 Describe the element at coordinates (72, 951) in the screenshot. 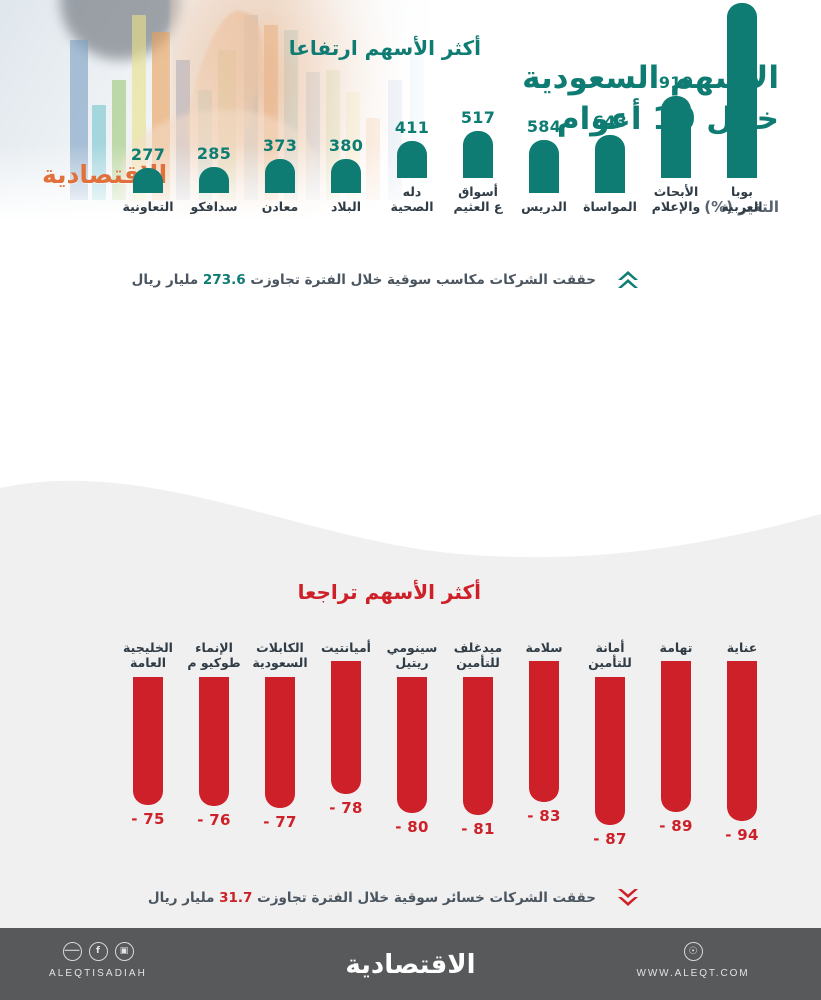

I see `twitter-icon: ⸺` at that location.